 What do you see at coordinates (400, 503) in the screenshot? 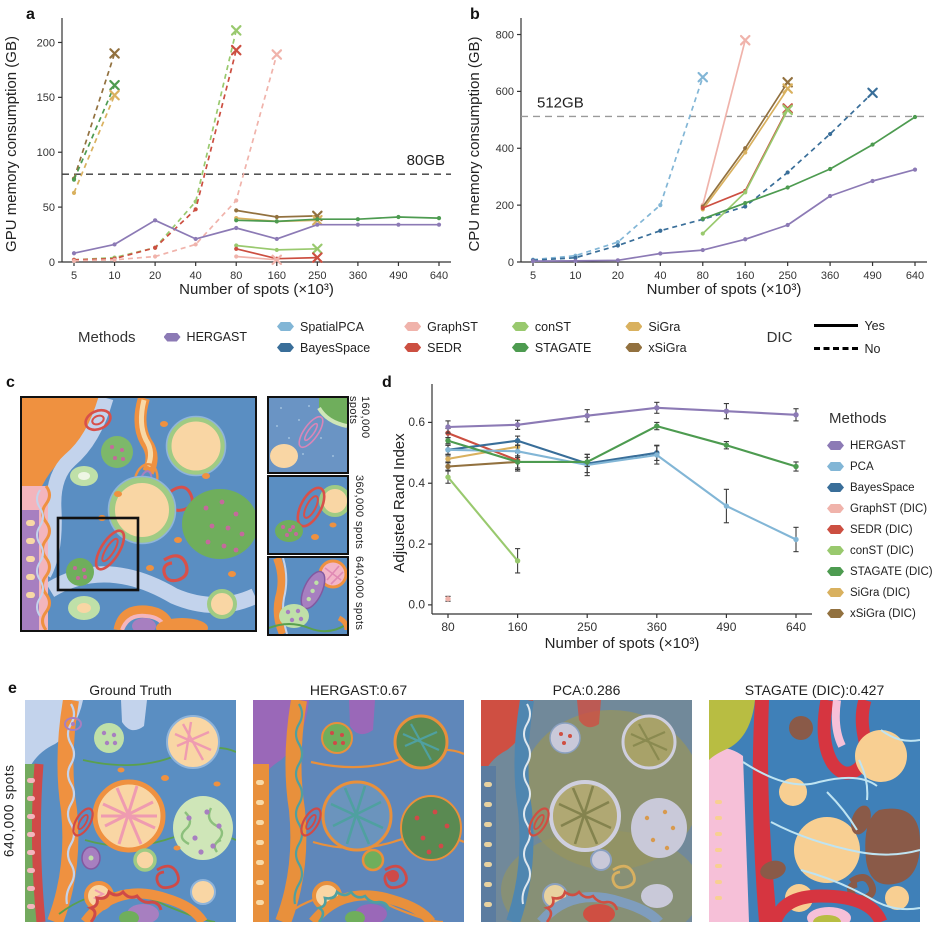
I see `svg-text: Adjusted Rand Index` at bounding box center [400, 503].